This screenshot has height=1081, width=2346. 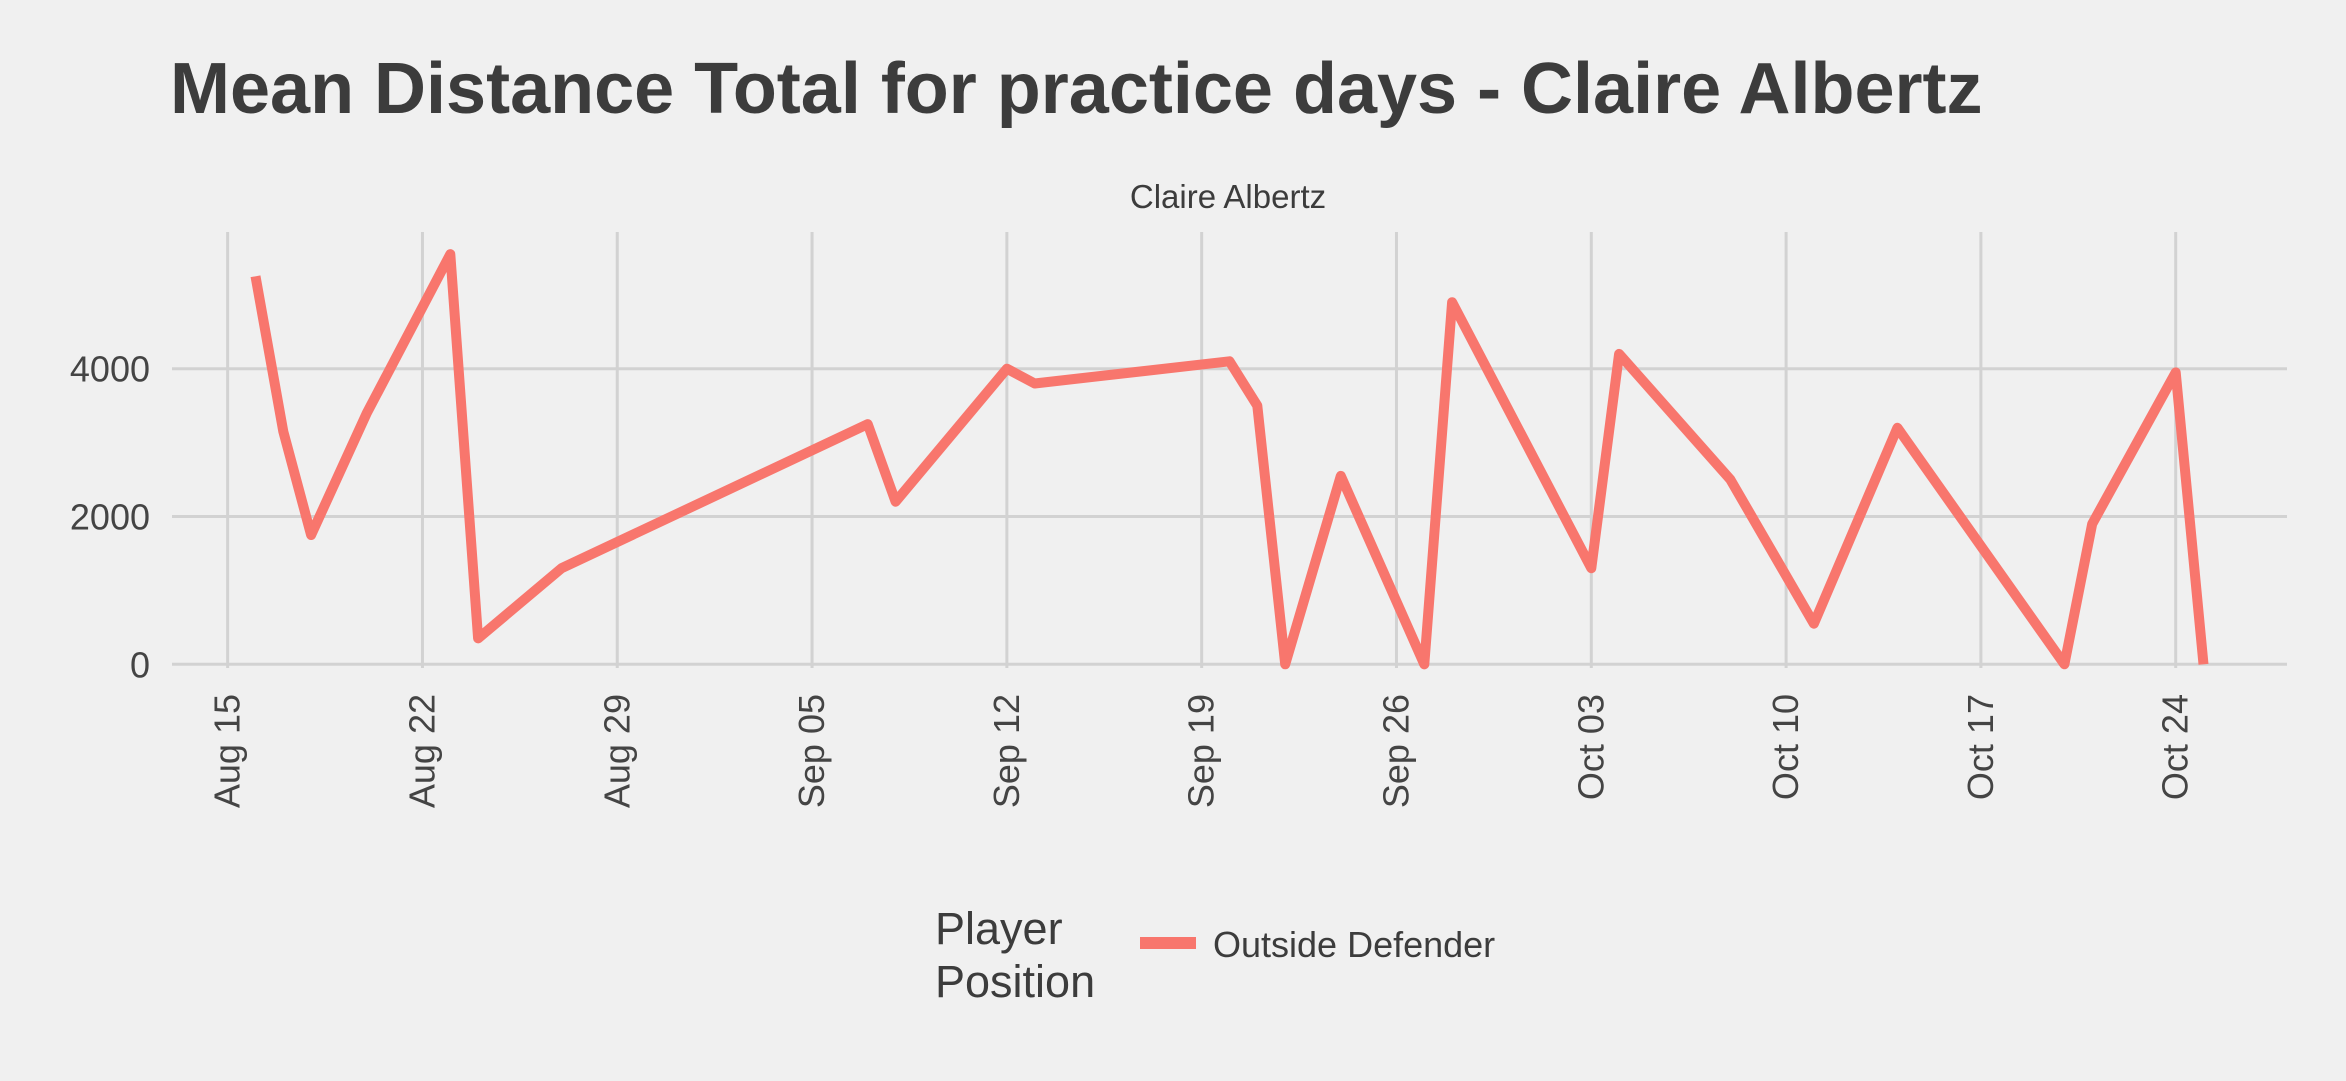 What do you see at coordinates (1015, 981) in the screenshot?
I see `legend-title-line-2: Position` at bounding box center [1015, 981].